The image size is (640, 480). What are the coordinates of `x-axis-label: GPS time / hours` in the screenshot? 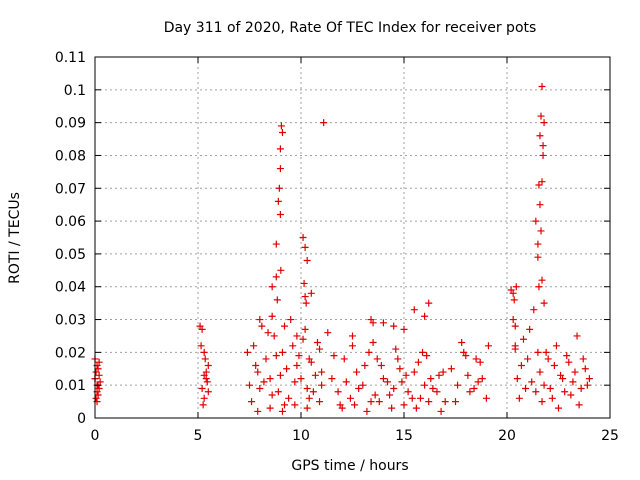 It's located at (349, 466).